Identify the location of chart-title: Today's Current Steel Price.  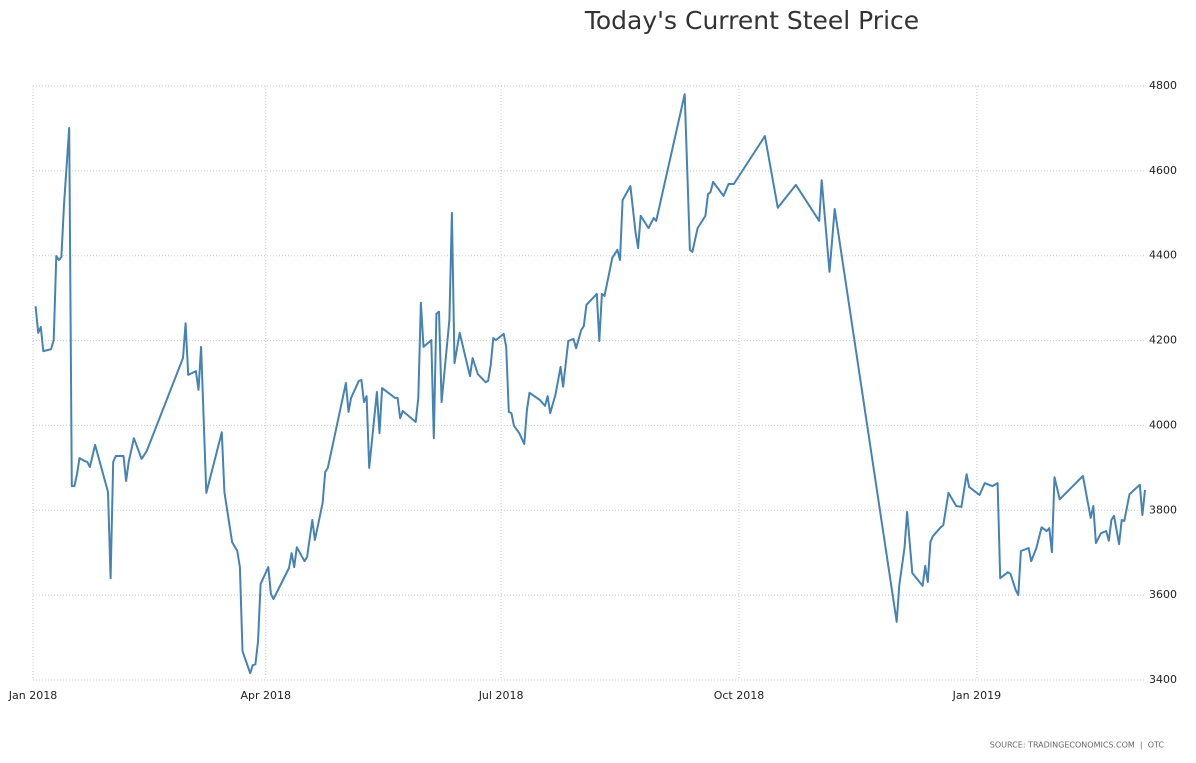
(751, 20).